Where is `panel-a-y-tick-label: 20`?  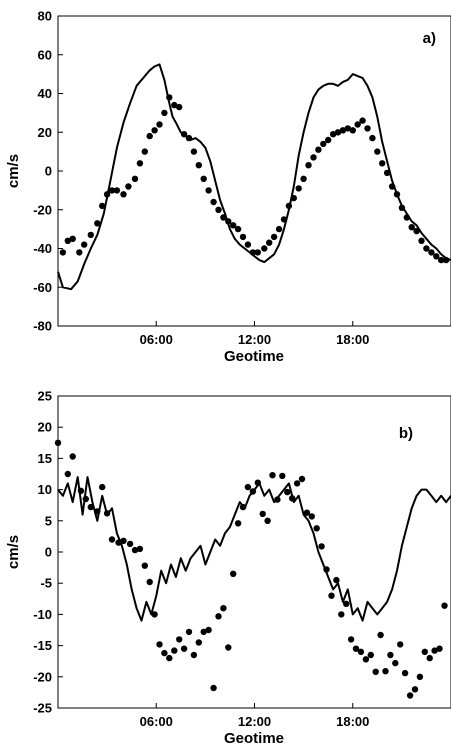 panel-a-y-tick-label: 20 is located at coordinates (45, 132).